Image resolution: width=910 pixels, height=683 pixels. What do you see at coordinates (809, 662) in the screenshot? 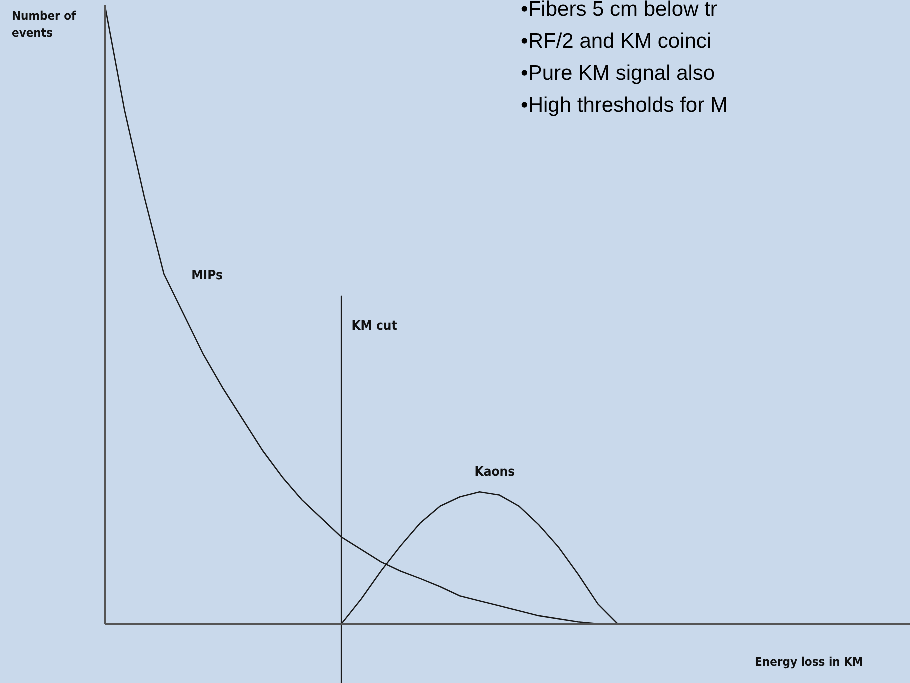
I see `x-axis-title: Energy loss in KM` at bounding box center [809, 662].